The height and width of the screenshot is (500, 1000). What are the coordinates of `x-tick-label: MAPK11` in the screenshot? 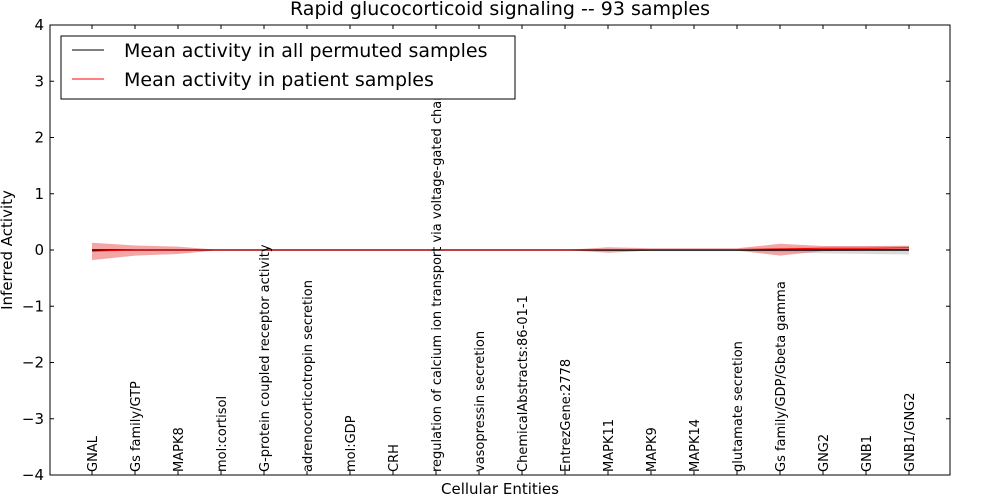 It's located at (609, 445).